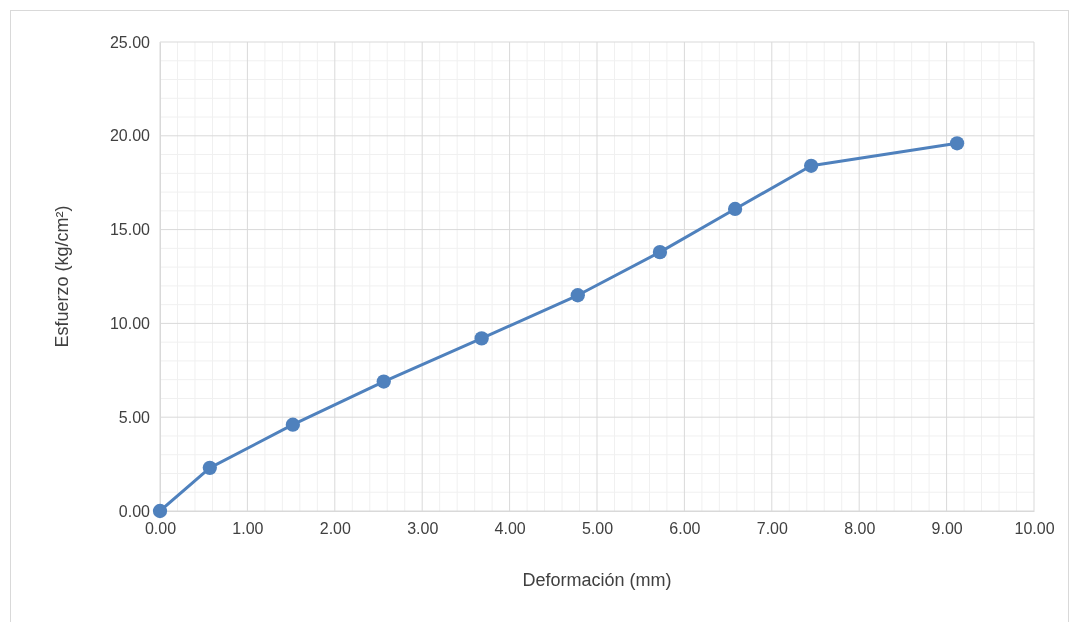 This screenshot has width=1080, height=622. What do you see at coordinates (772, 529) in the screenshot?
I see `x-tick-label: 7.00` at bounding box center [772, 529].